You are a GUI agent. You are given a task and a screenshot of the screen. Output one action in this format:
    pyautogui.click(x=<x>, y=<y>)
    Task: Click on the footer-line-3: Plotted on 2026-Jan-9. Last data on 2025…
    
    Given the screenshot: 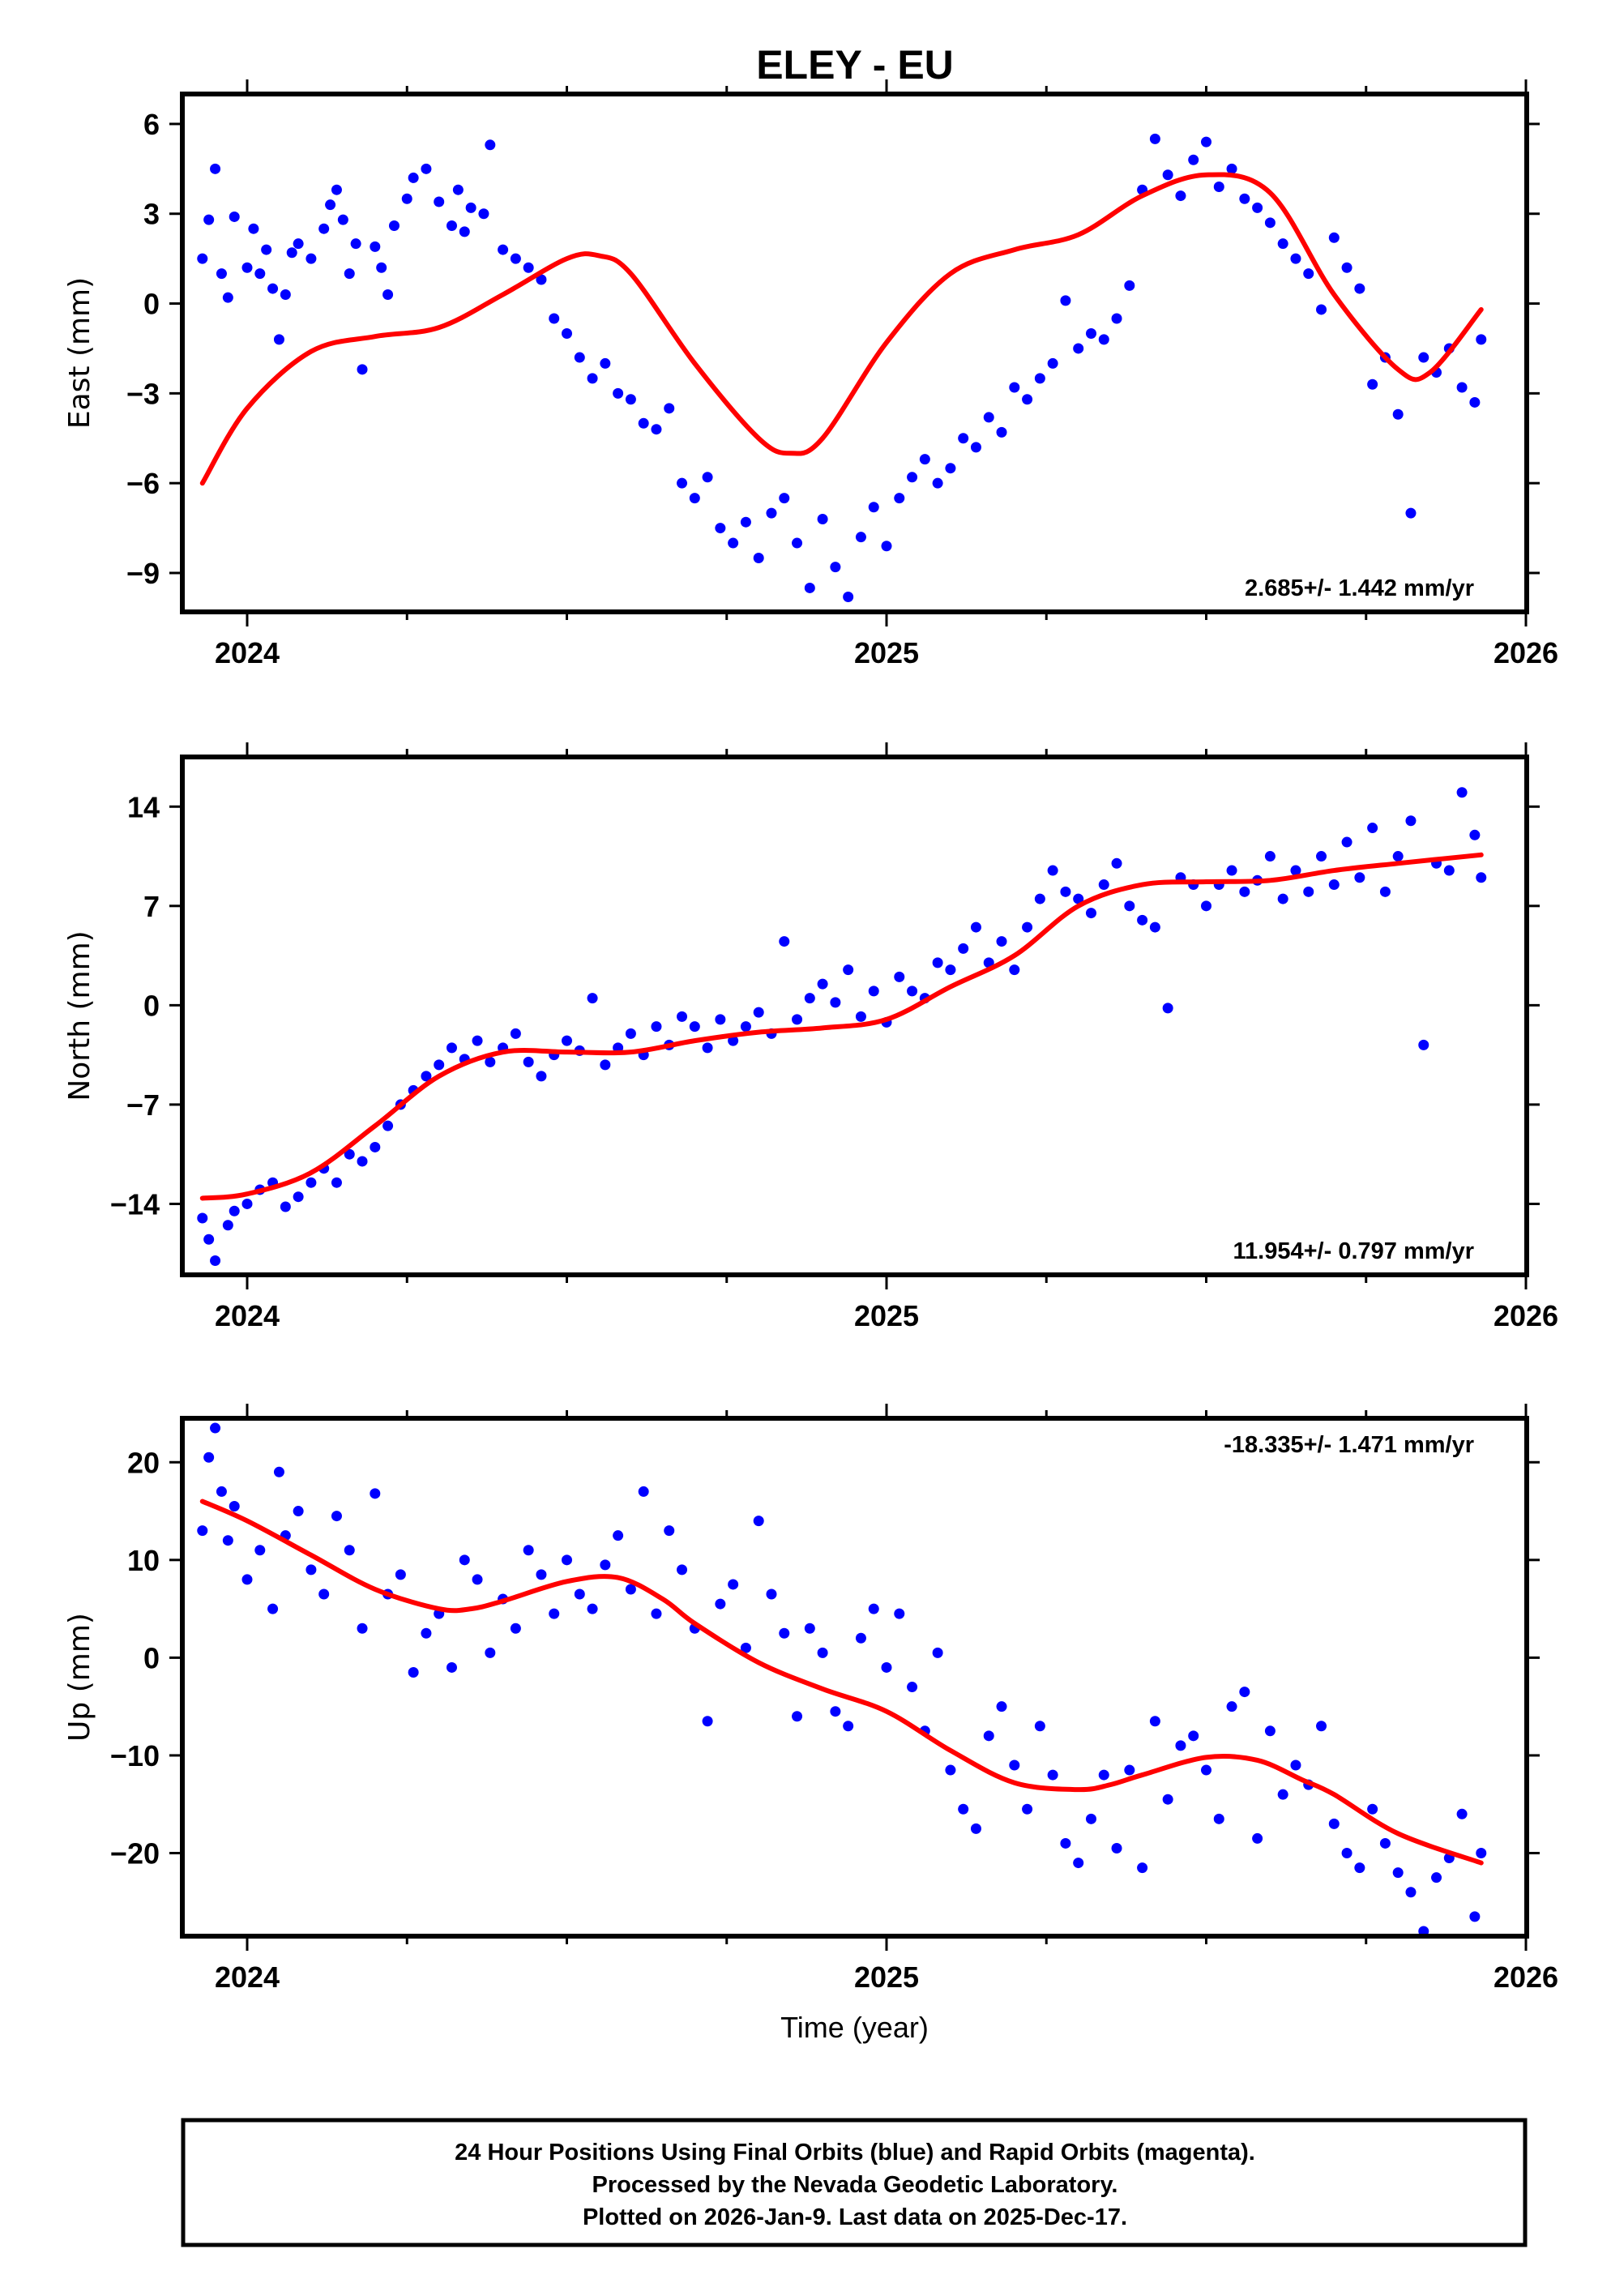 What is the action you would take?
    pyautogui.click(x=855, y=2217)
    